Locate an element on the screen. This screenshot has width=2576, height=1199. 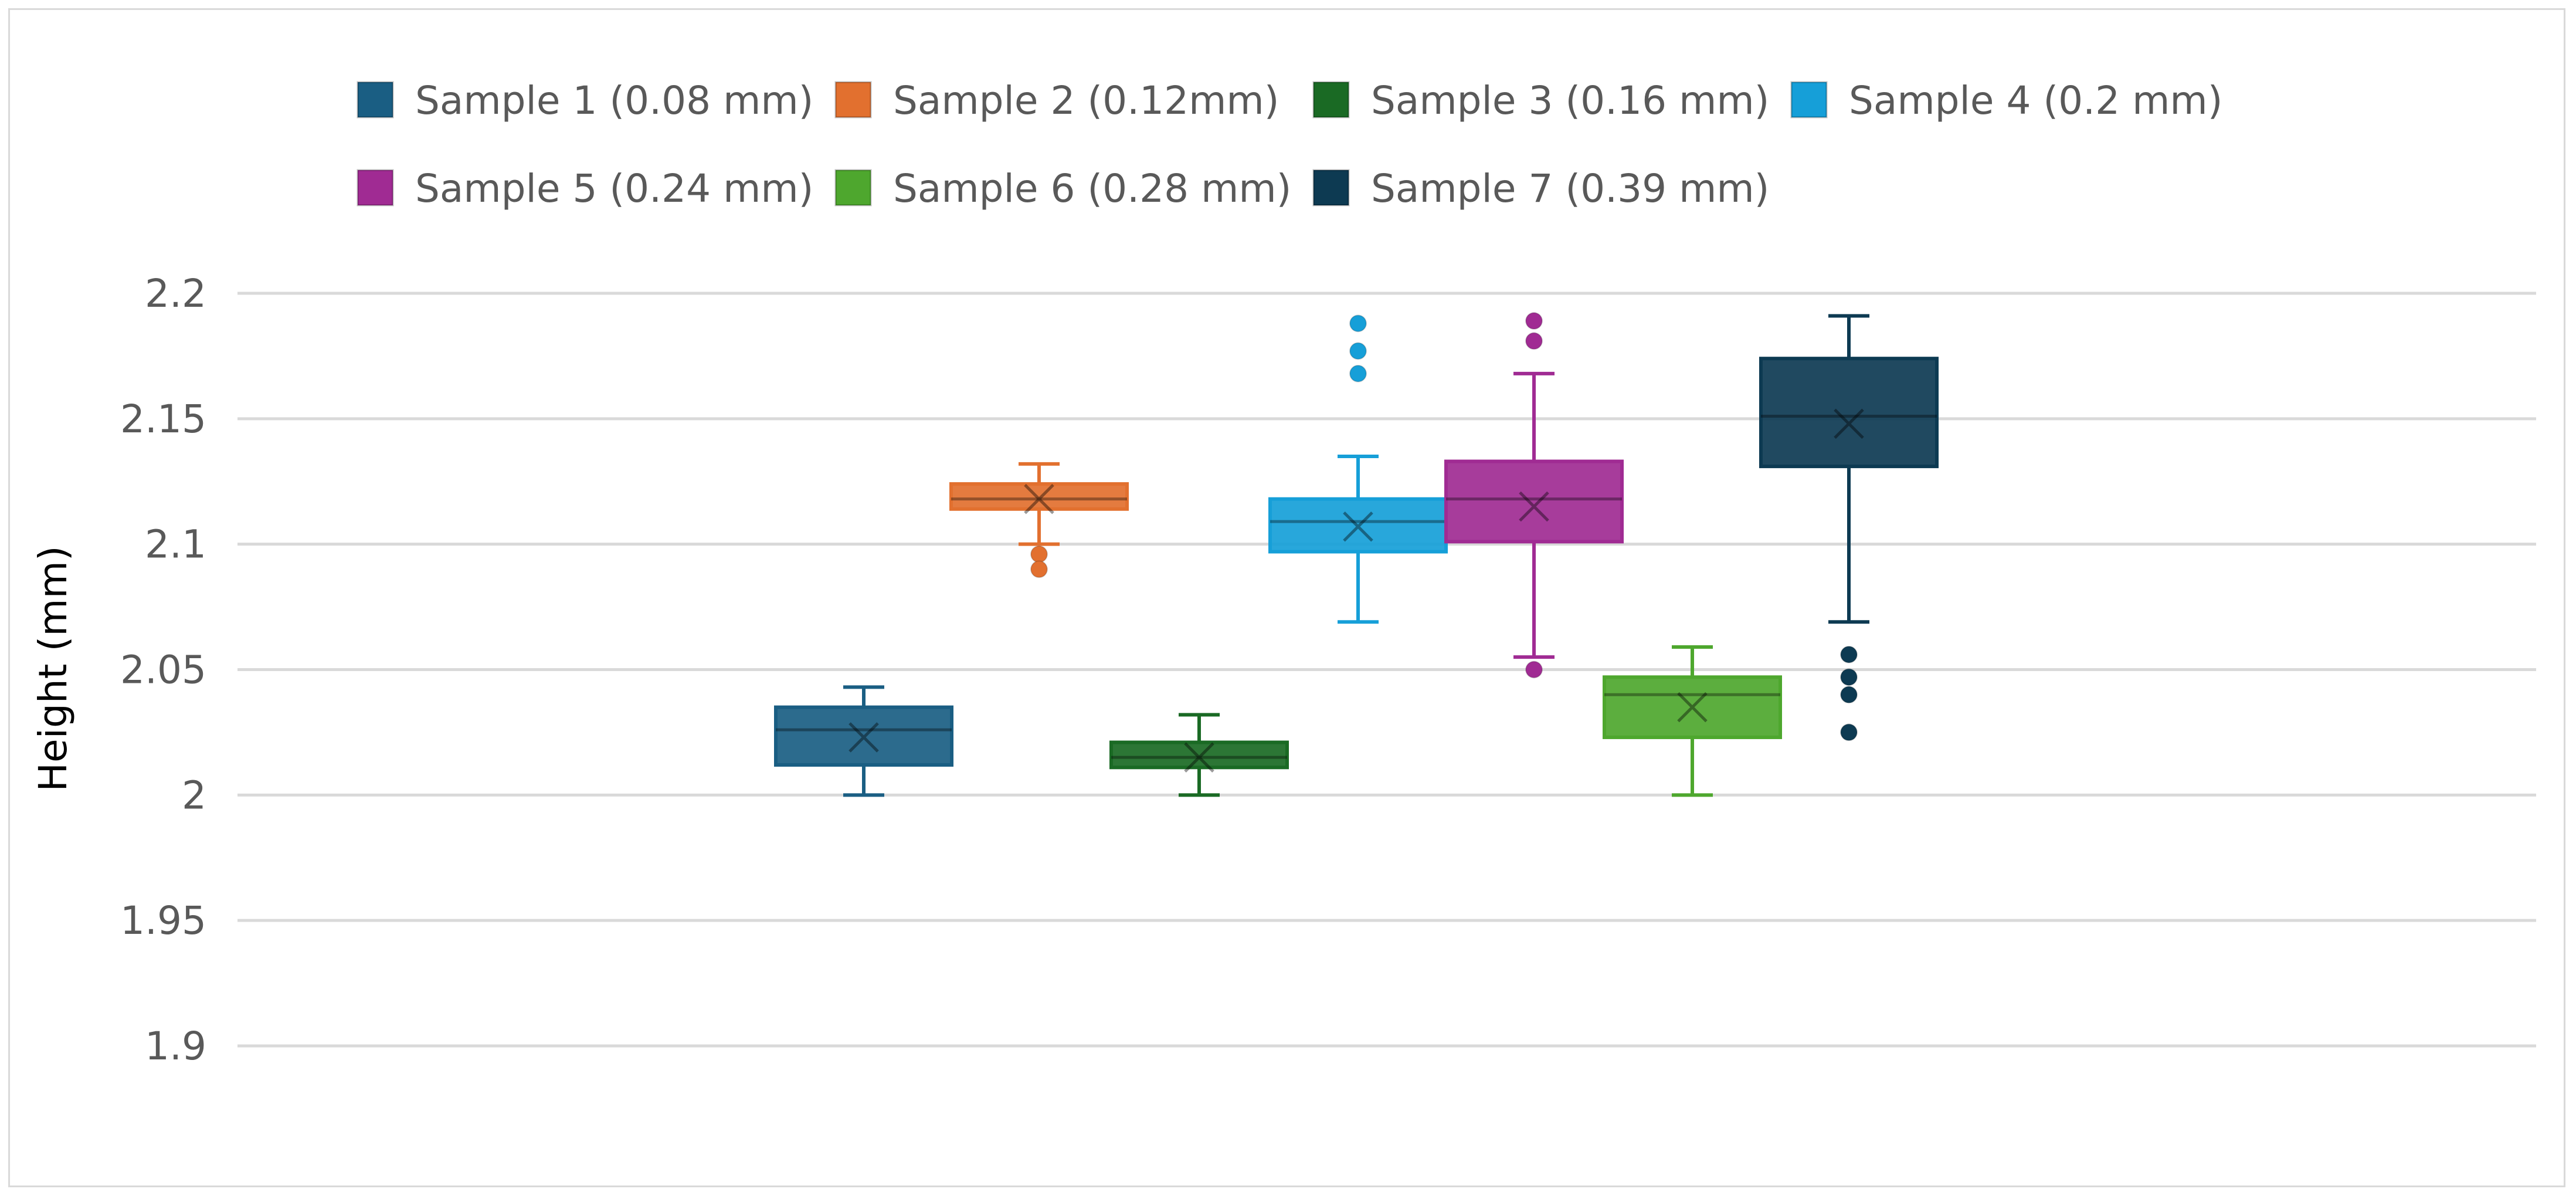
legend-label: Sample 4 (0.2 mm) is located at coordinates (2035, 100).